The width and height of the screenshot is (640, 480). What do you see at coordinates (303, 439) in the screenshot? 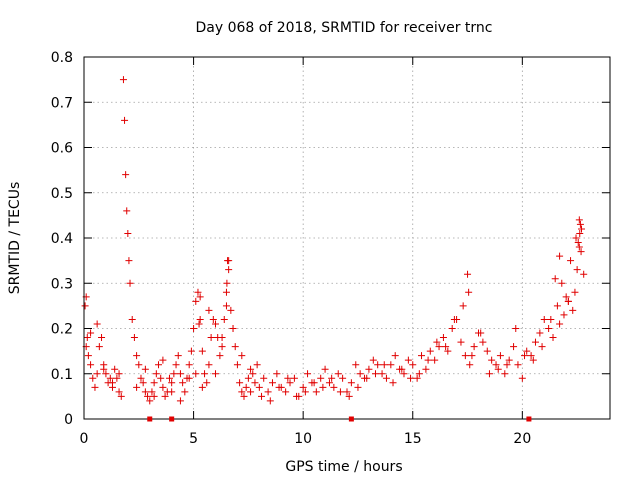
I see `x-tick-label: 10` at bounding box center [303, 439].